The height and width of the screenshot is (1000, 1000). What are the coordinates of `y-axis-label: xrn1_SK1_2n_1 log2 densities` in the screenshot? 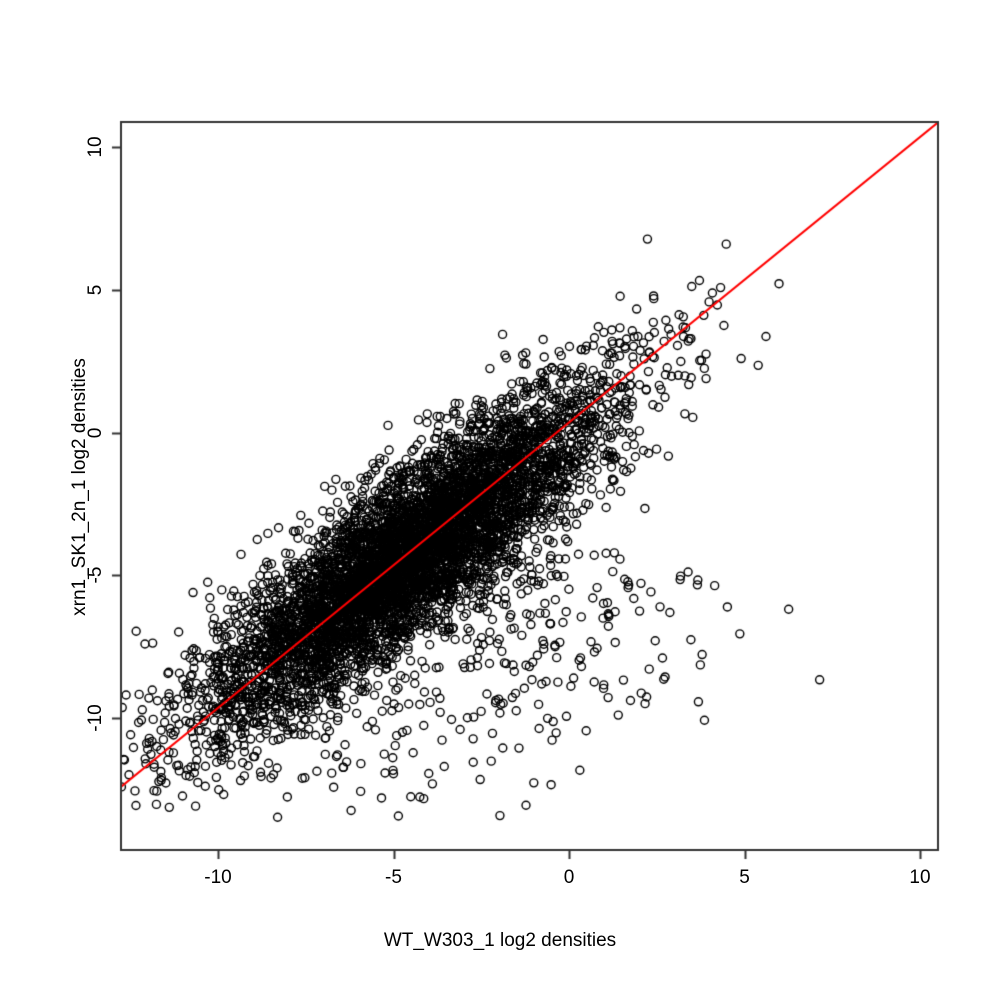 It's located at (79, 487).